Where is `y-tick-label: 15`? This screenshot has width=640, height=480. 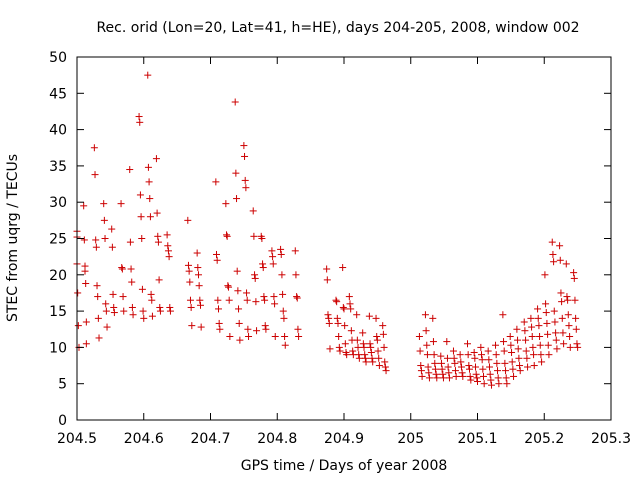 y-tick-label: 15 is located at coordinates (58, 312).